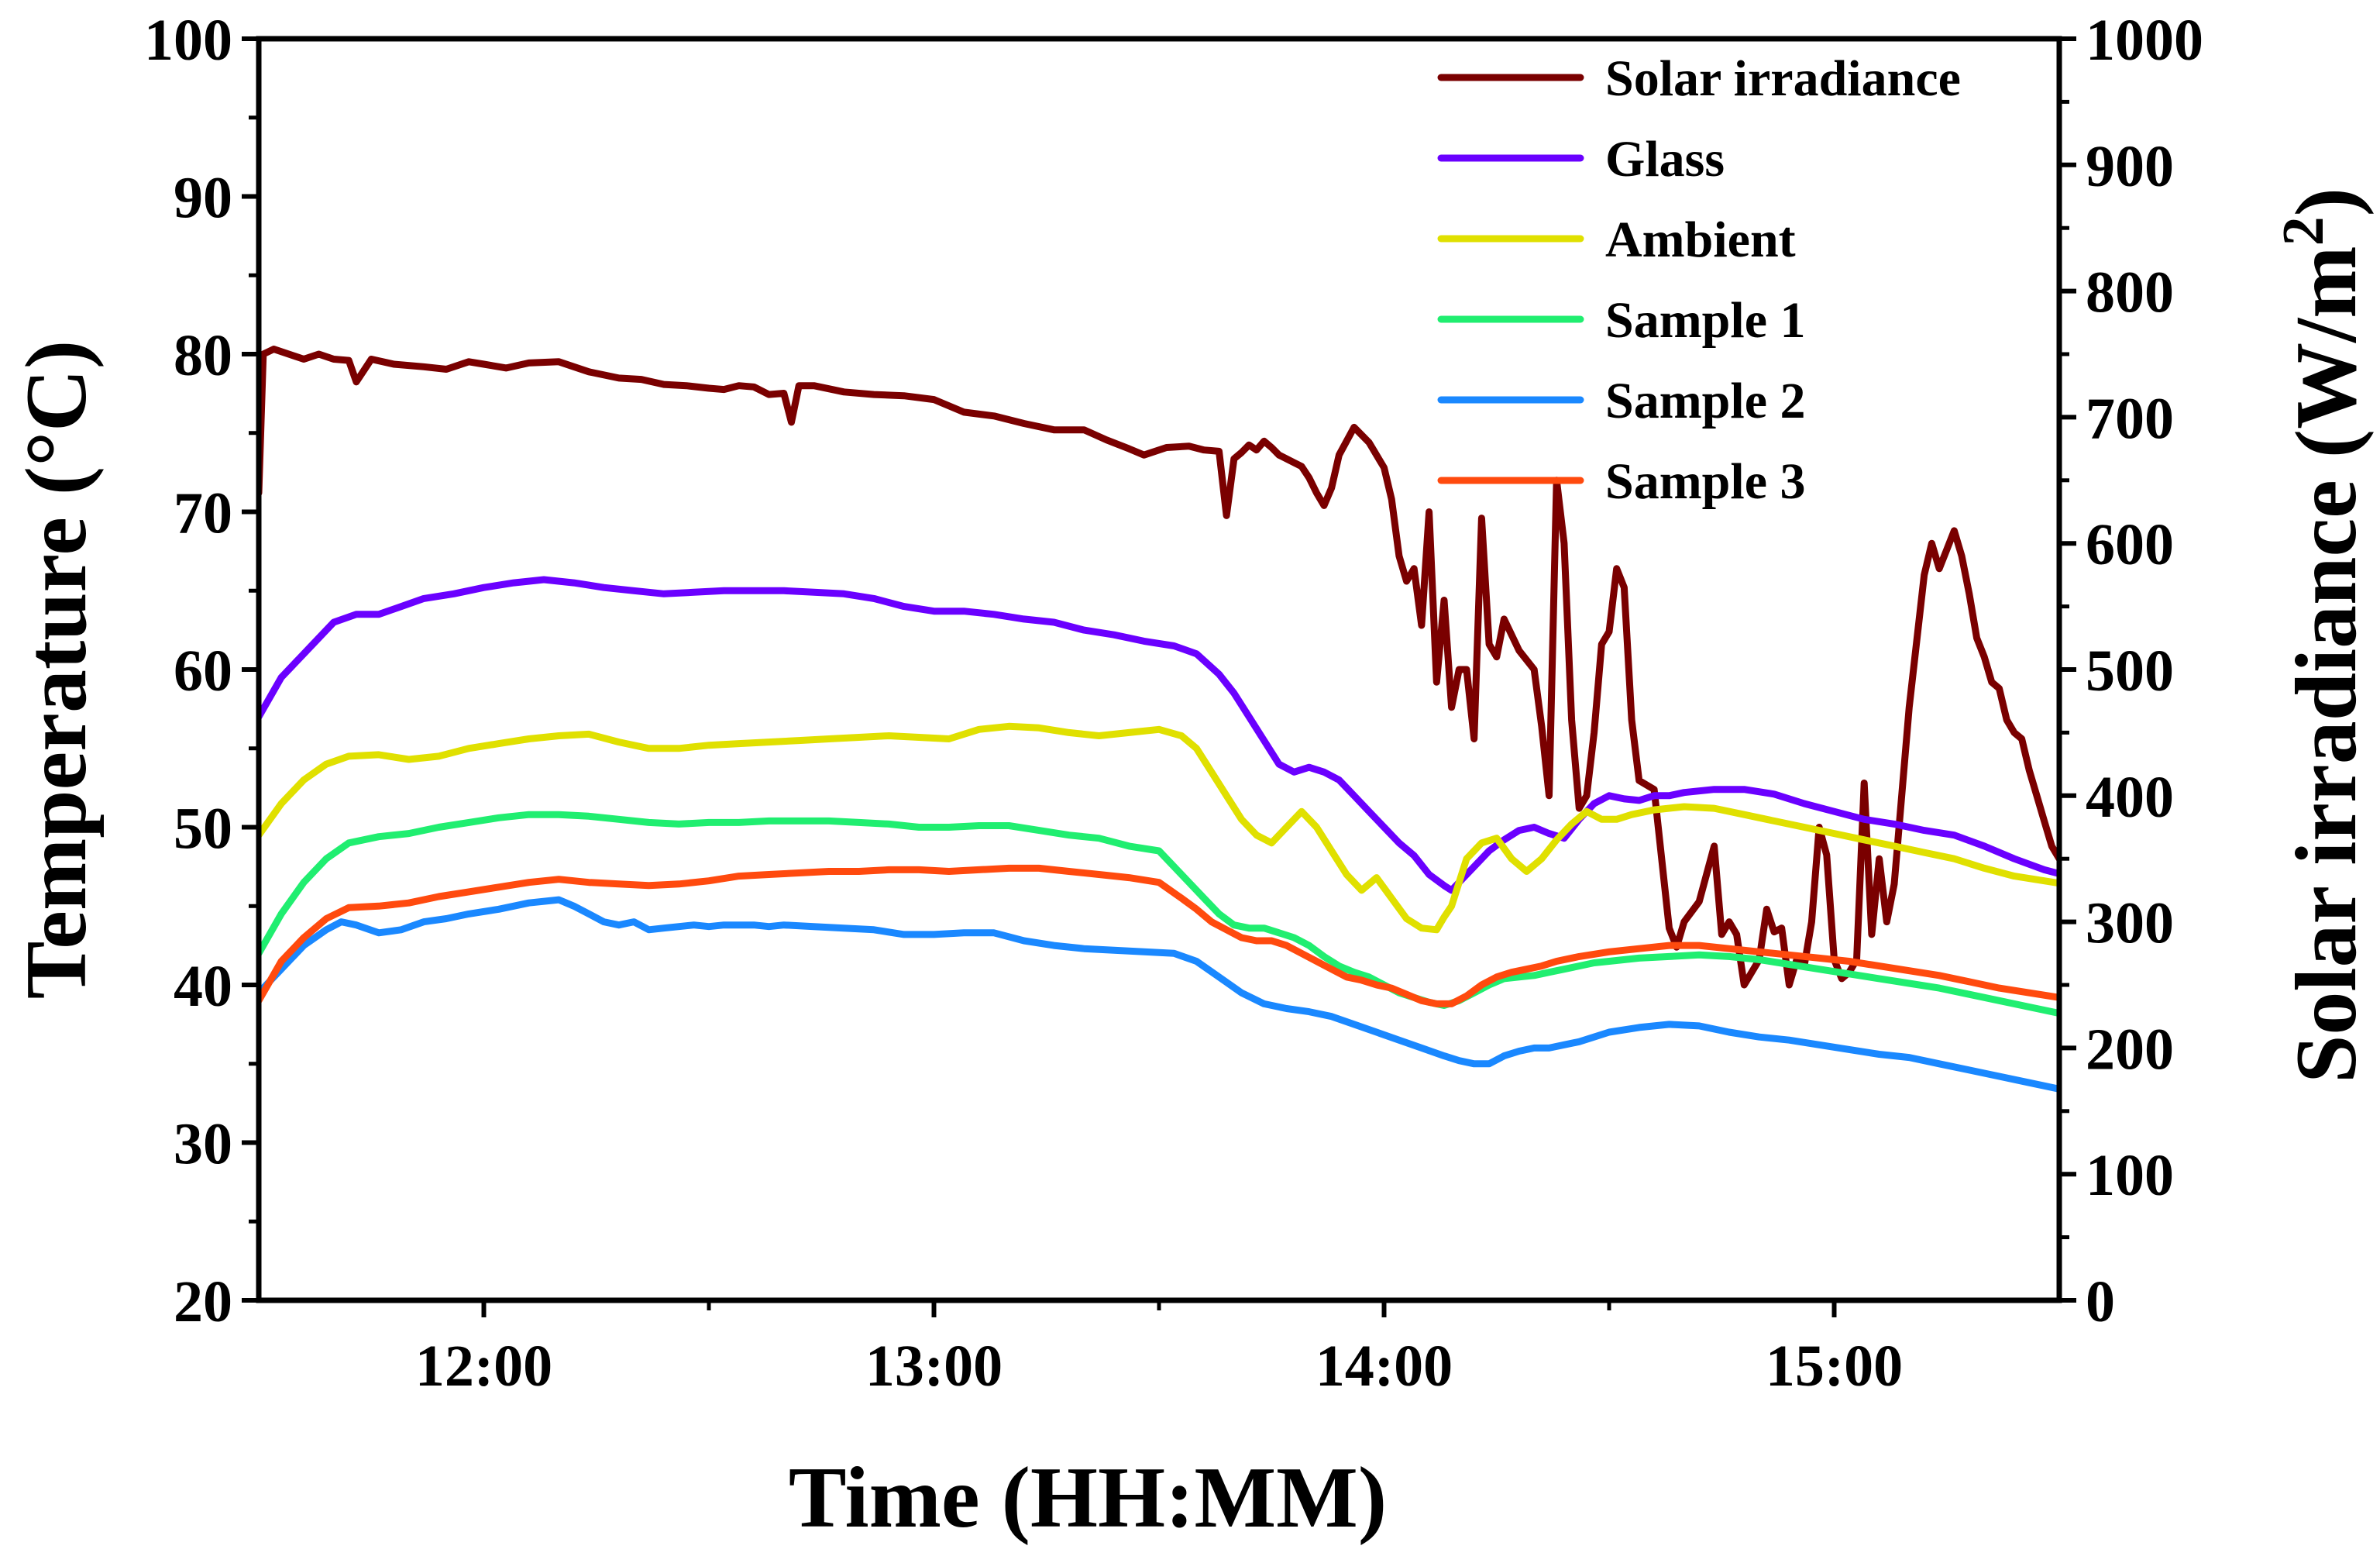 The image size is (2380, 1563). Describe the element at coordinates (1783, 79) in the screenshot. I see `legend-label-solar-irradiance: Solar irradiance` at that location.